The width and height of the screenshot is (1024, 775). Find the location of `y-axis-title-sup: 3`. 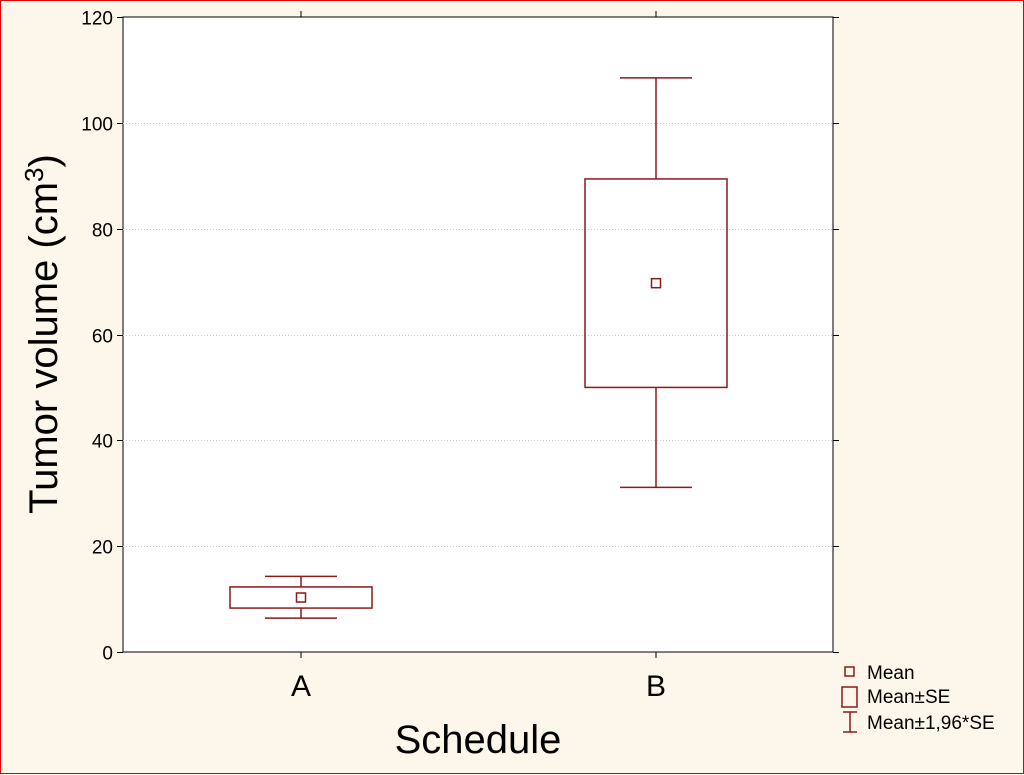

y-axis-title-sup: 3 is located at coordinates (34, 174).